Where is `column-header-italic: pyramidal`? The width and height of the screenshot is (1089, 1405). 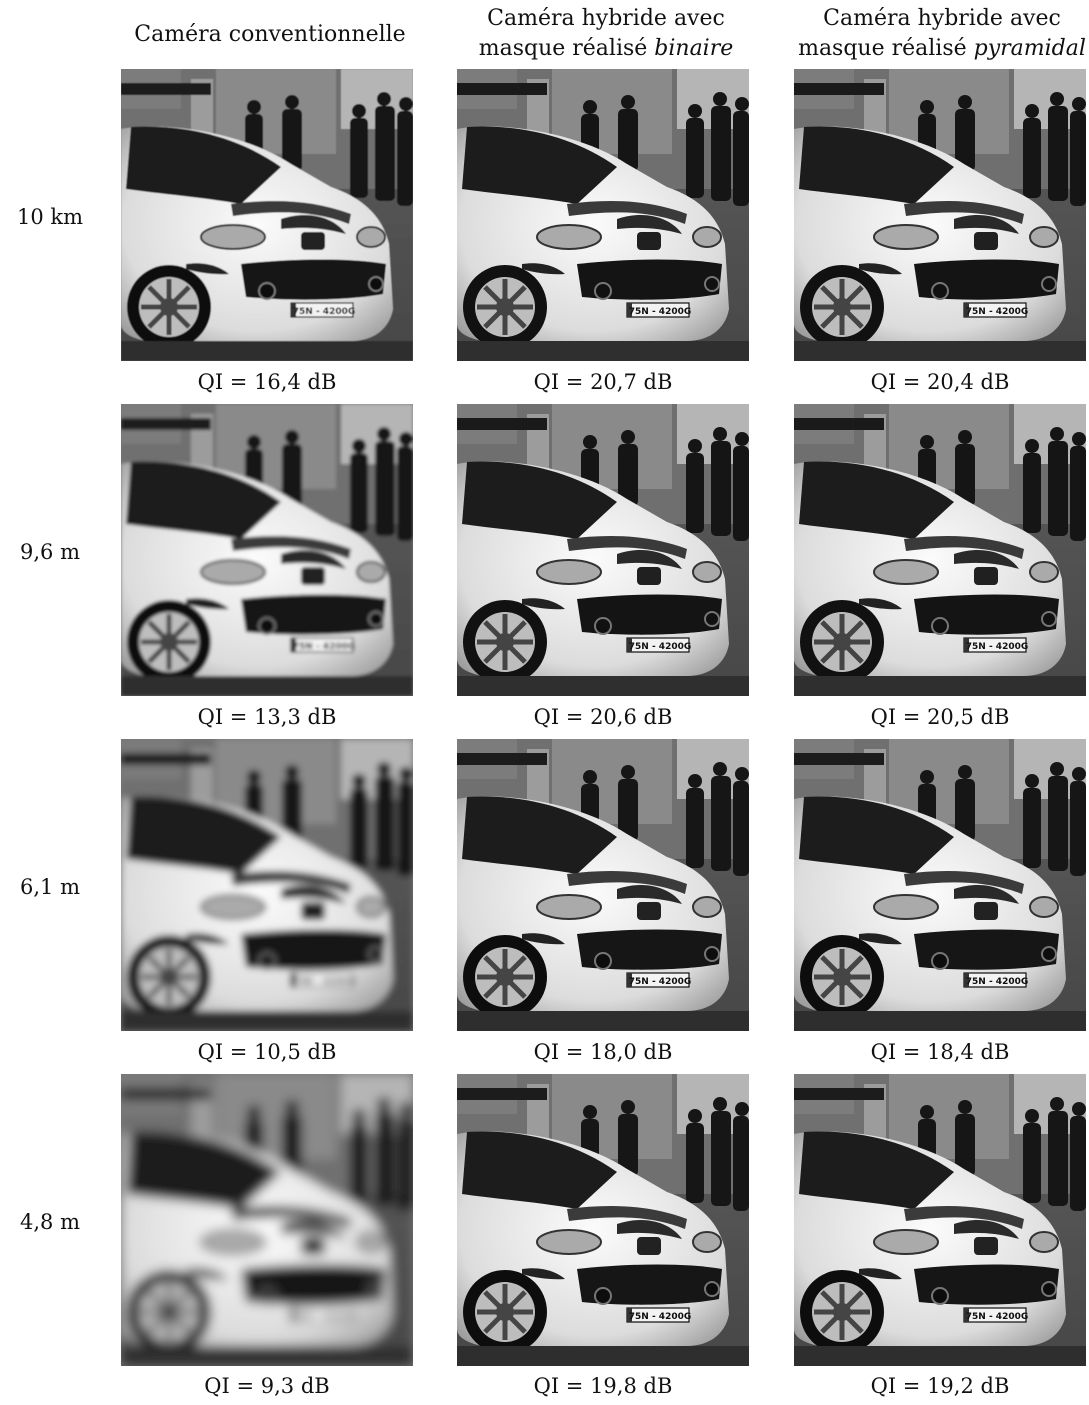 column-header-italic: pyramidal is located at coordinates (1029, 48).